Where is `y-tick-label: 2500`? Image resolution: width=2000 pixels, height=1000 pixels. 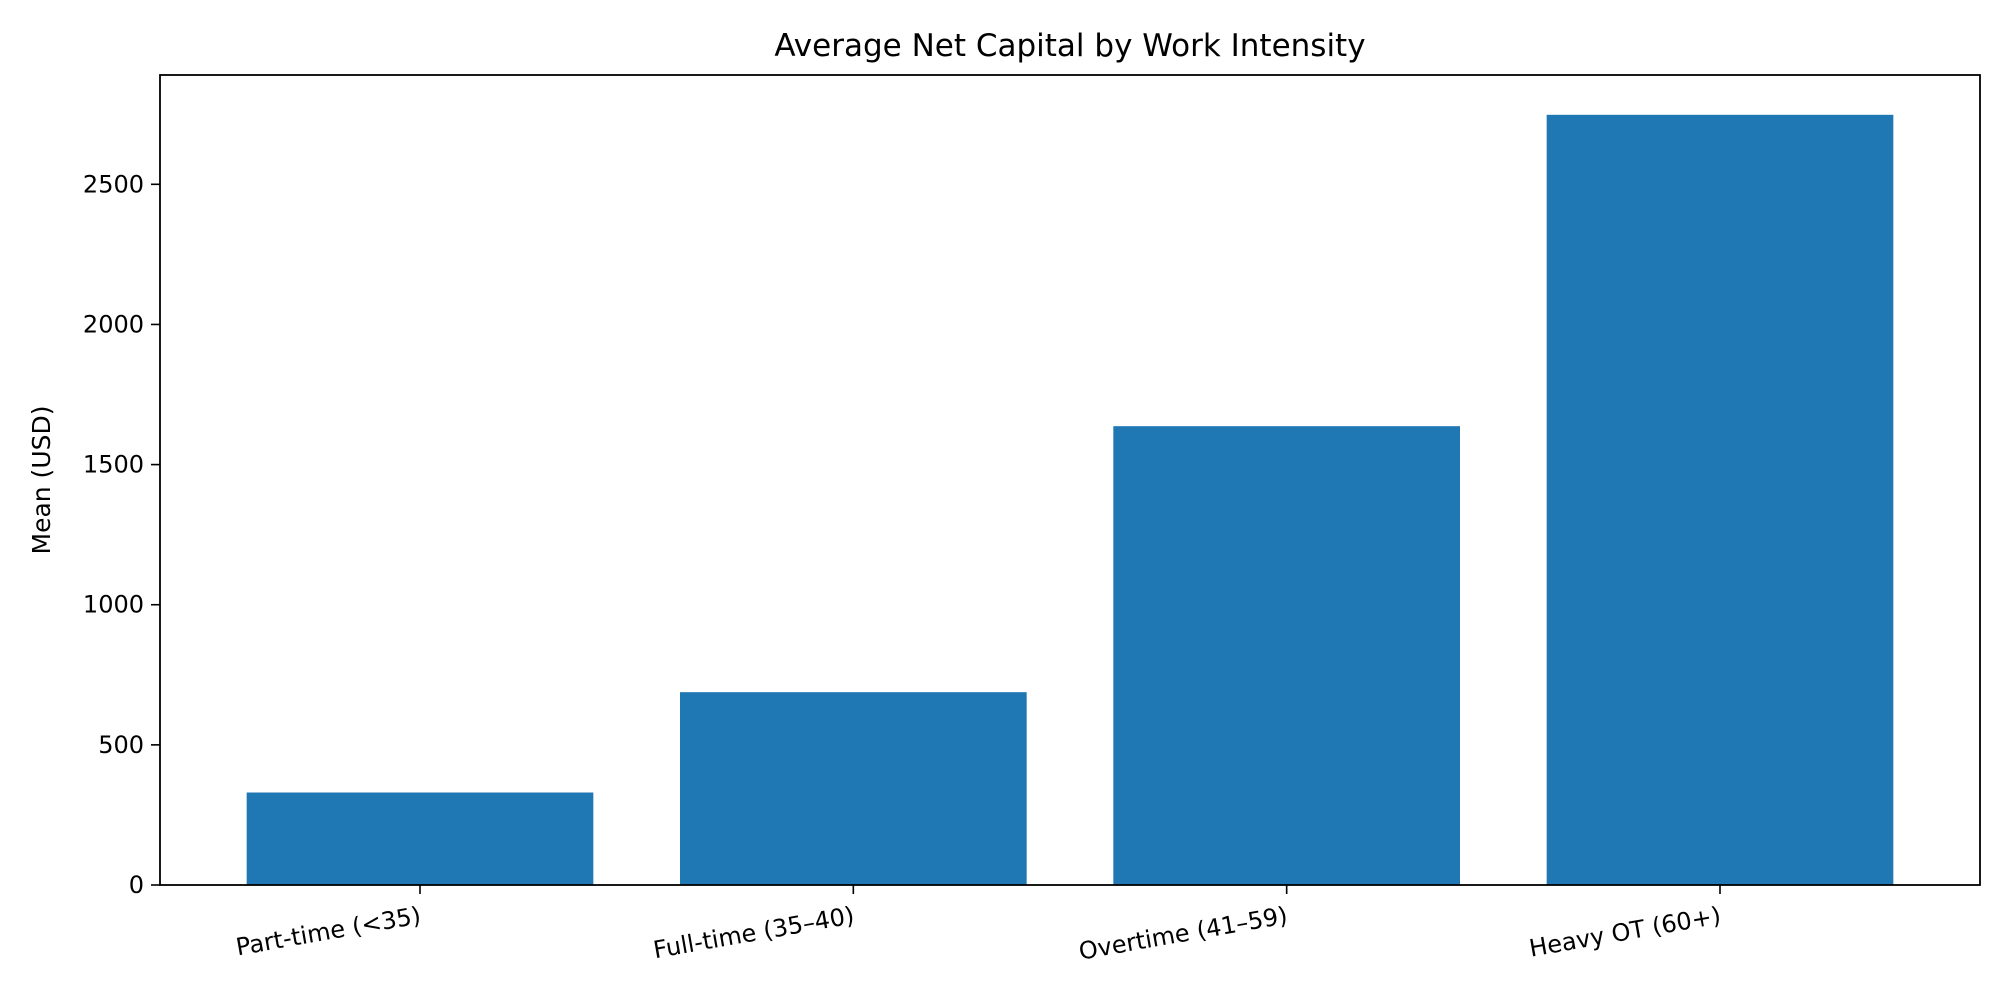 y-tick-label: 2500 is located at coordinates (113, 184).